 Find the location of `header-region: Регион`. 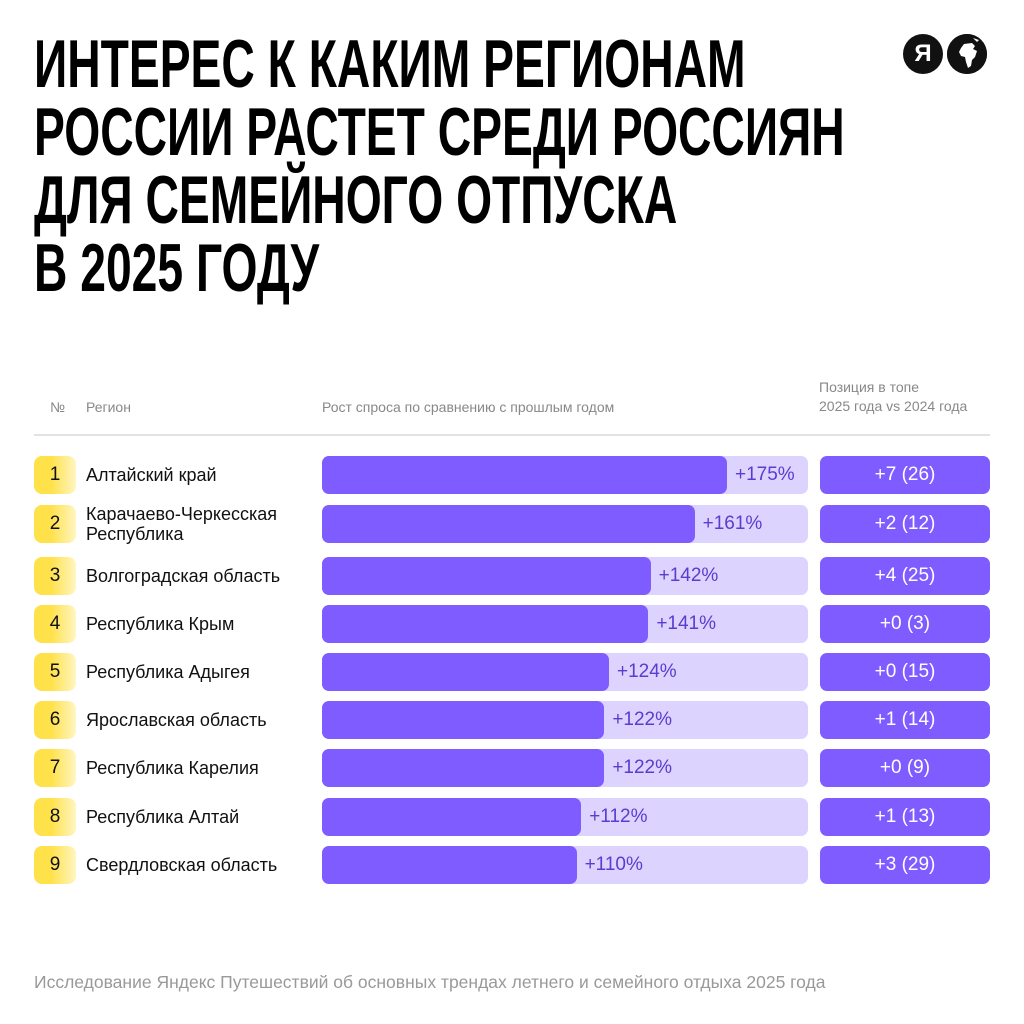

header-region: Регион is located at coordinates (108, 407).